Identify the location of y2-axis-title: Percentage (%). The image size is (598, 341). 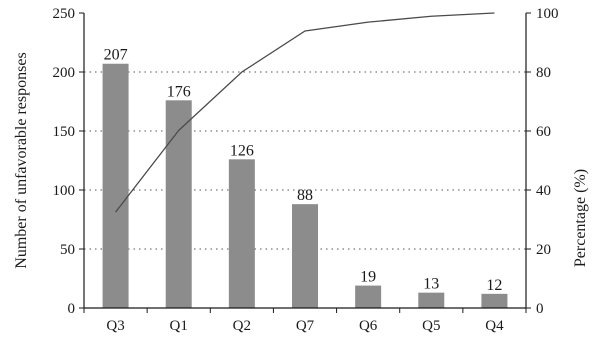
(580, 218).